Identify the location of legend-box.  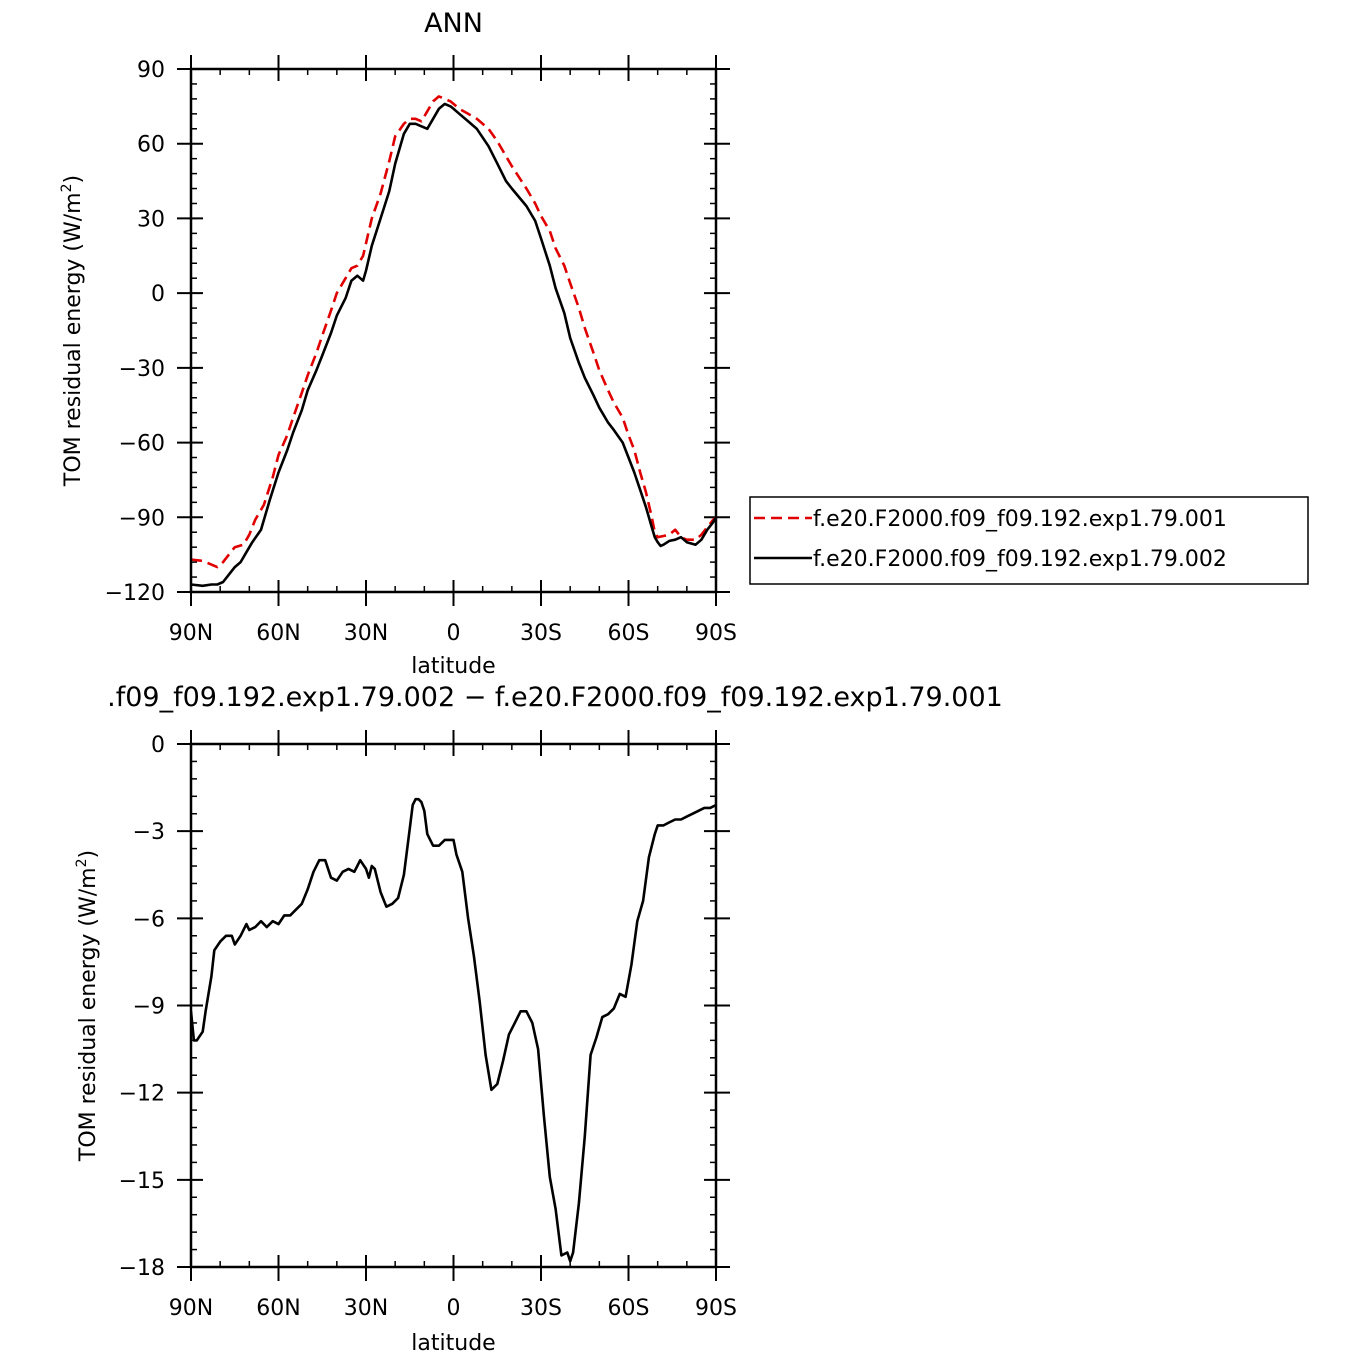
(1029, 540).